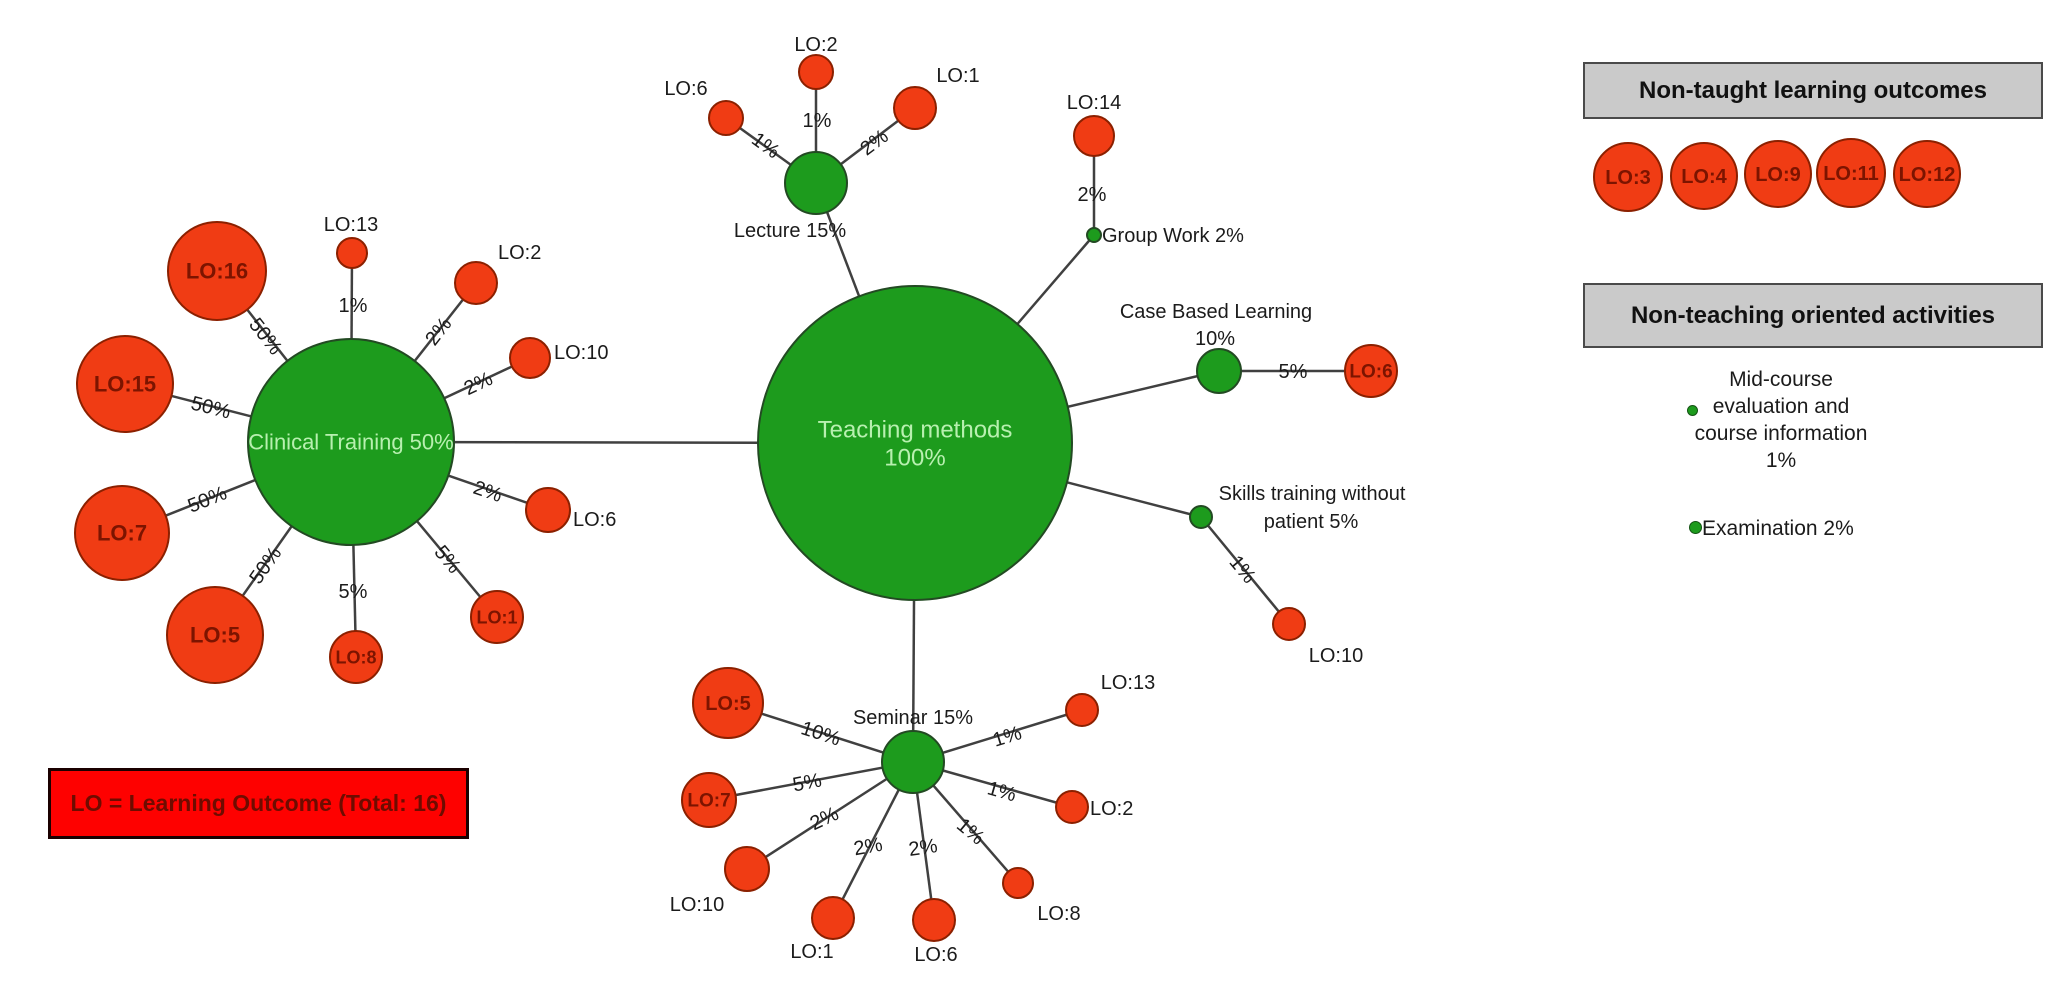 The image size is (2059, 1001). What do you see at coordinates (1851, 173) in the screenshot?
I see `outcome-node-nt11` at bounding box center [1851, 173].